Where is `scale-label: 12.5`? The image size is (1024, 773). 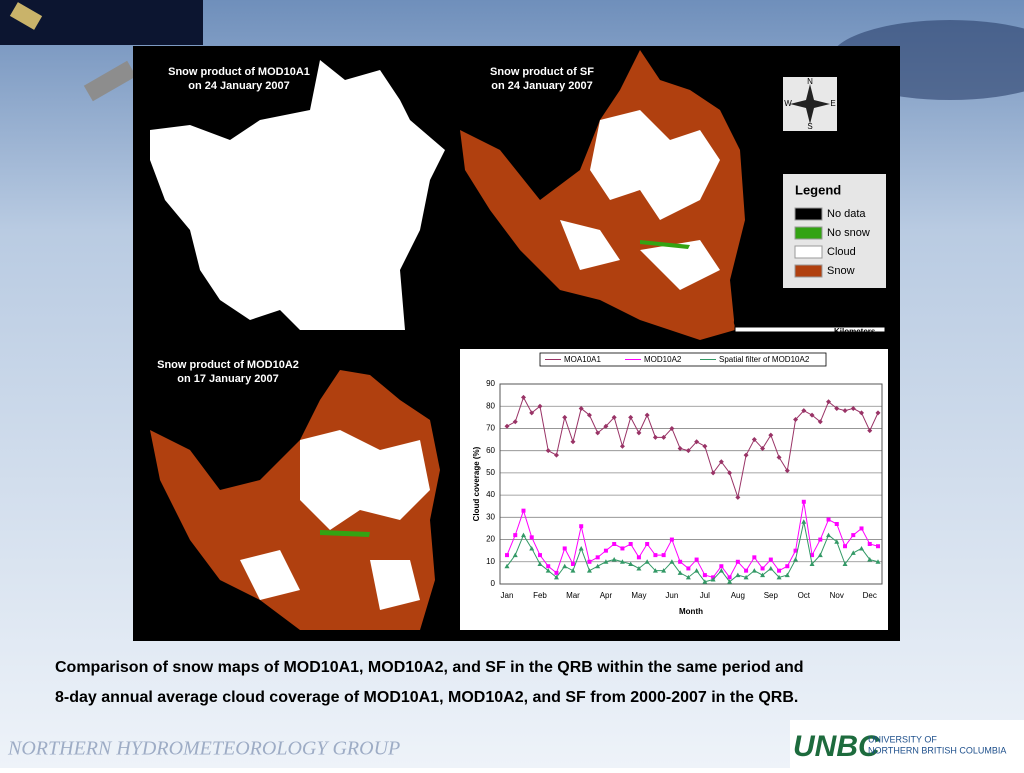
scale-label: 12.5 is located at coordinates (760, 322).